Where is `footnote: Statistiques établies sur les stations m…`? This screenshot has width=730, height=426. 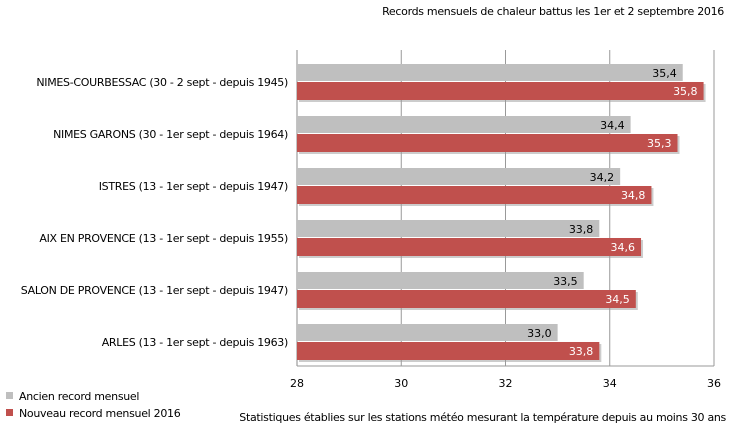
footnote: Statistiques établies sur les stations m… is located at coordinates (482, 417).